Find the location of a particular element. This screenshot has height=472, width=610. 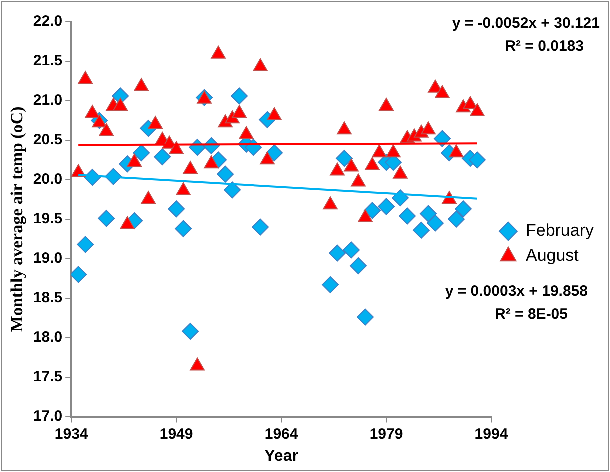

annotation: y = 0.0003x + 19.858 is located at coordinates (516, 291).